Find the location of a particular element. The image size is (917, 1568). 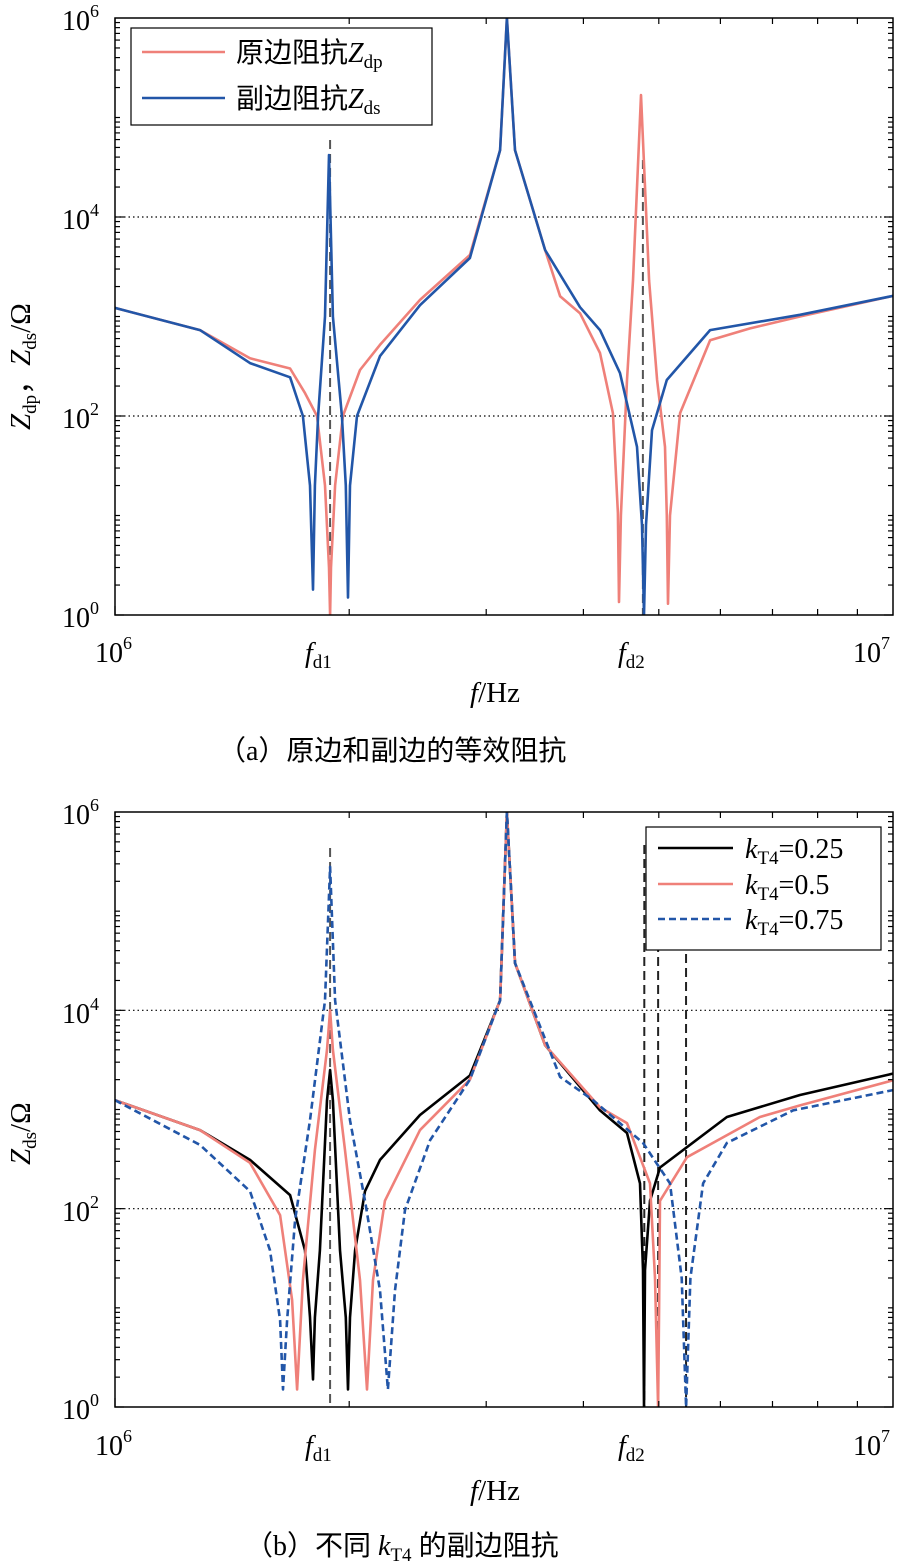

legend-label: 原边阻抗Zdp is located at coordinates (309, 55).